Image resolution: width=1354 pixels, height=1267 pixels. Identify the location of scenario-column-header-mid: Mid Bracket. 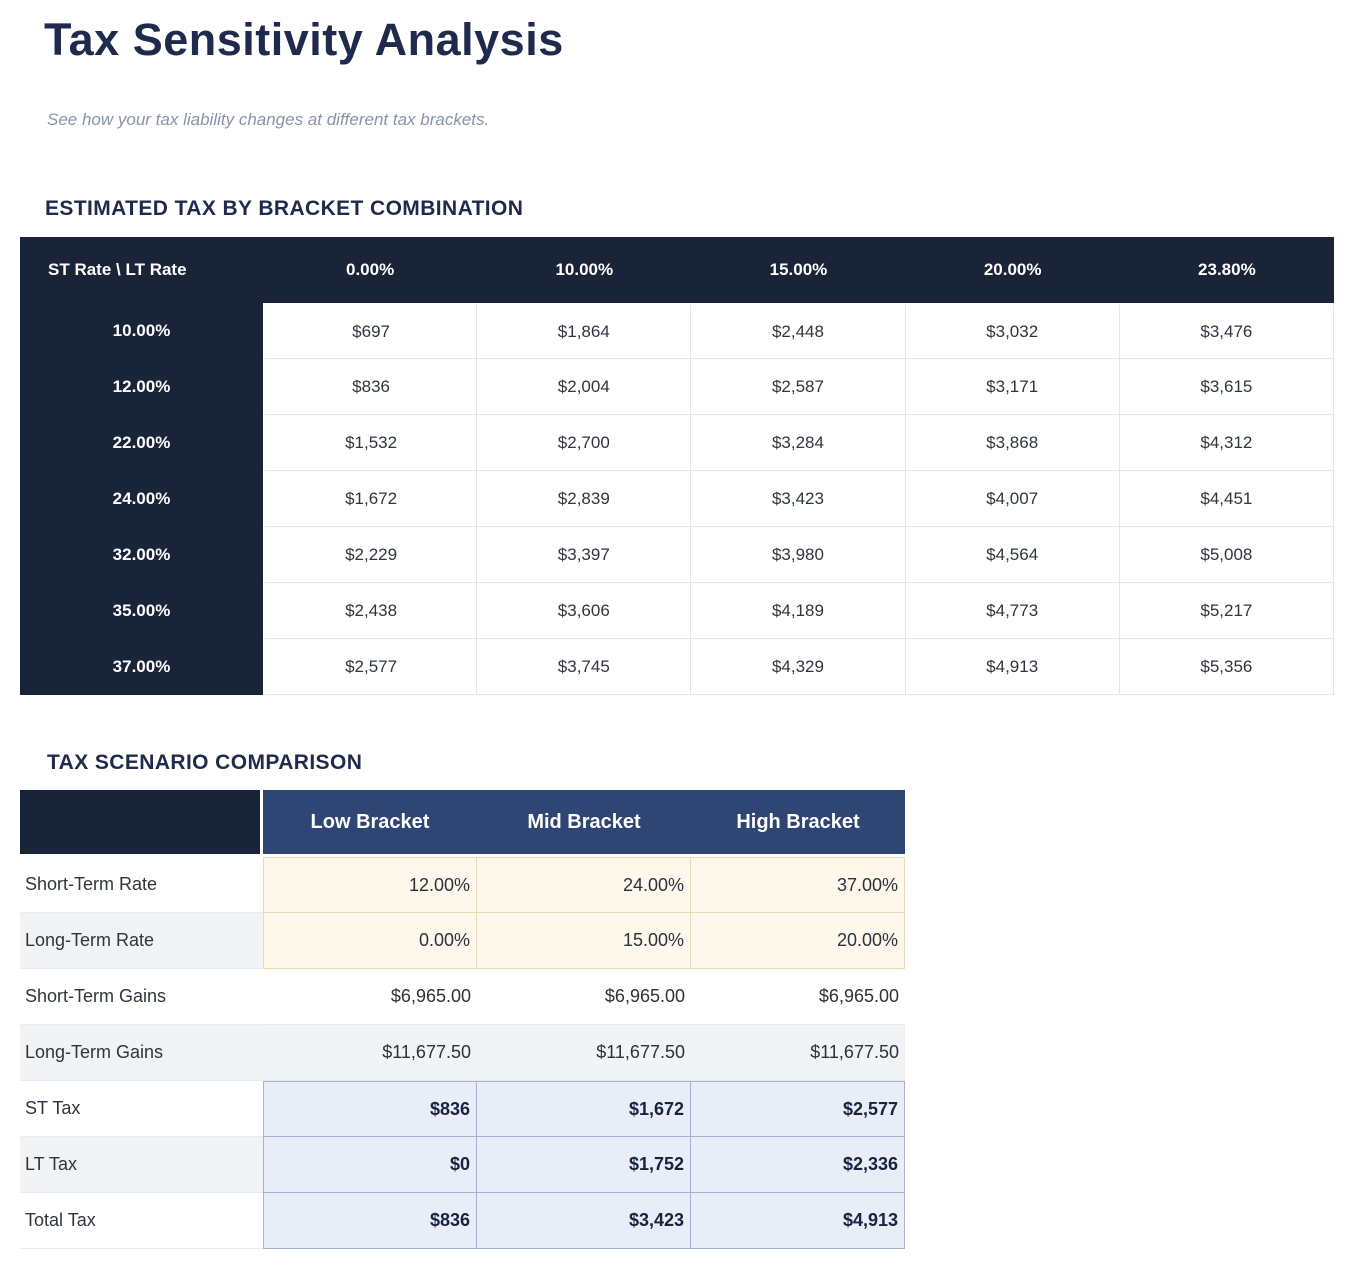
(584, 823).